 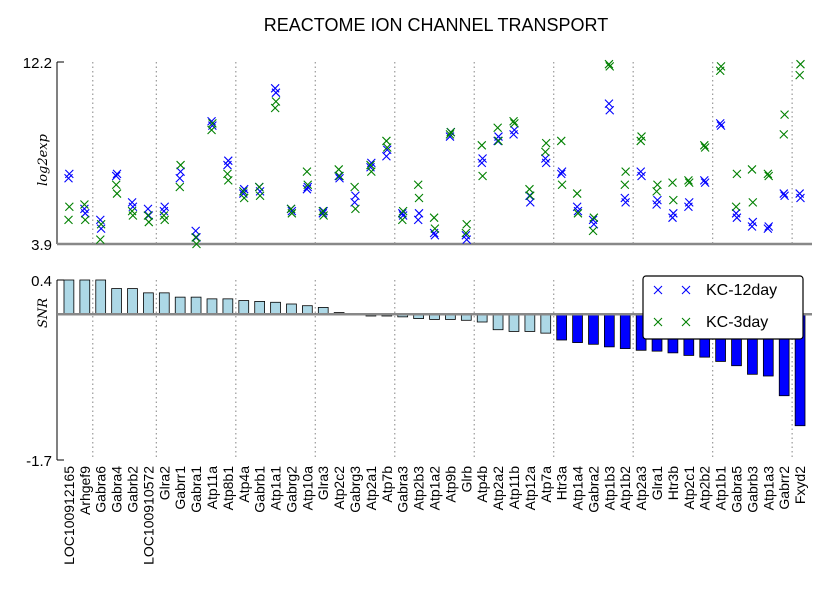 What do you see at coordinates (196, 305) in the screenshot?
I see `snr-bar-Gabra1` at bounding box center [196, 305].